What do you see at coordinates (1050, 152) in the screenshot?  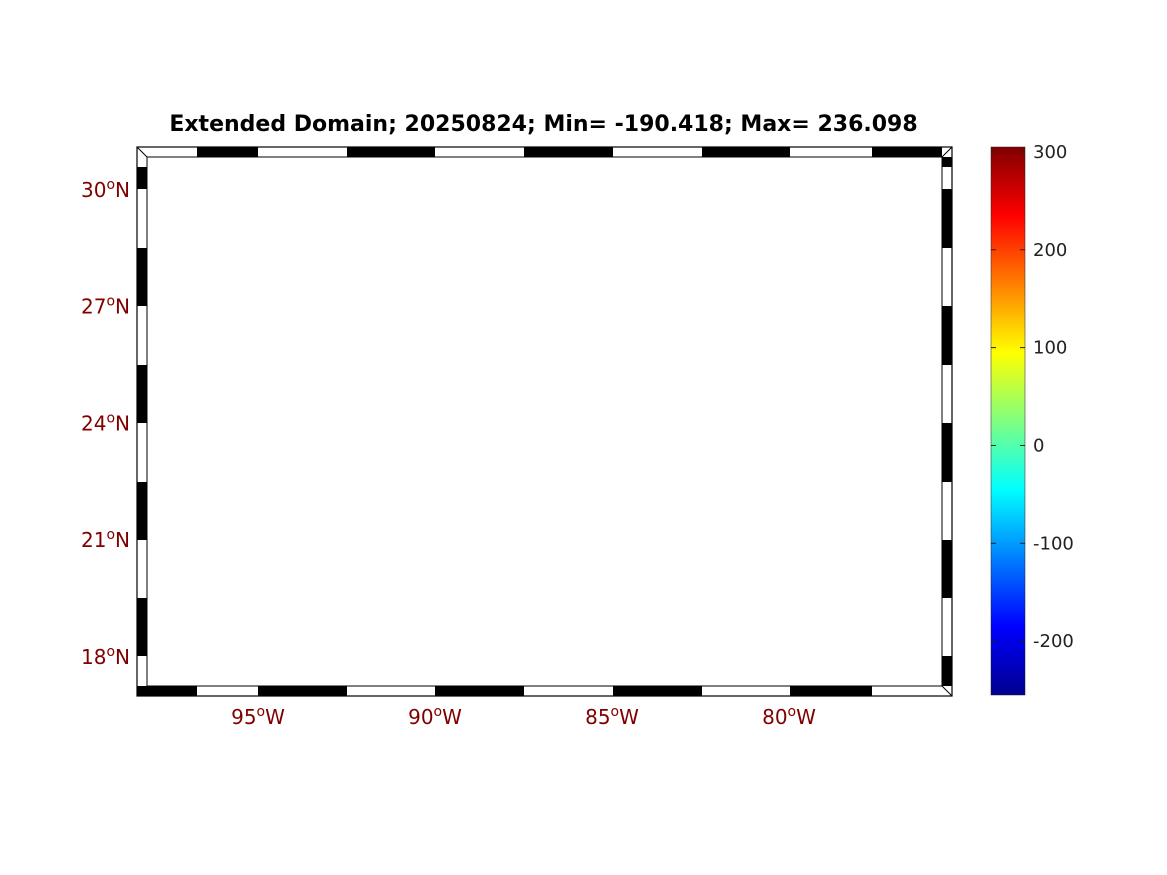 I see `colorbar-tick-label: 300` at bounding box center [1050, 152].